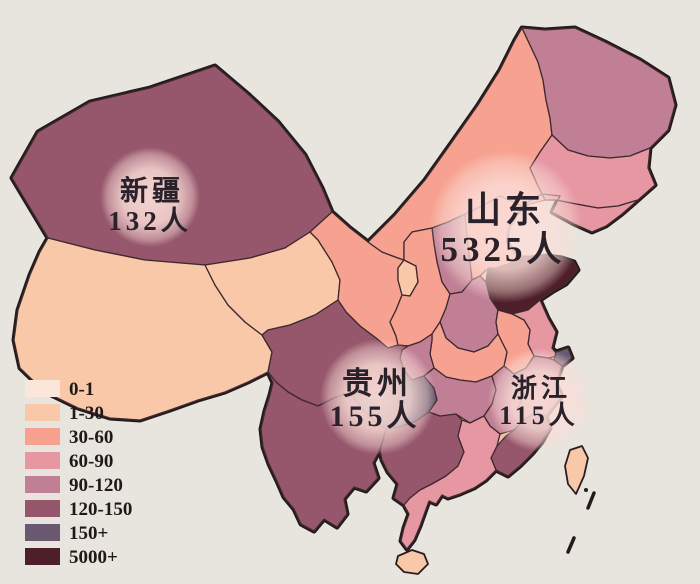 Image resolution: width=700 pixels, height=584 pixels. I want to click on province-hainan, so click(412, 562).